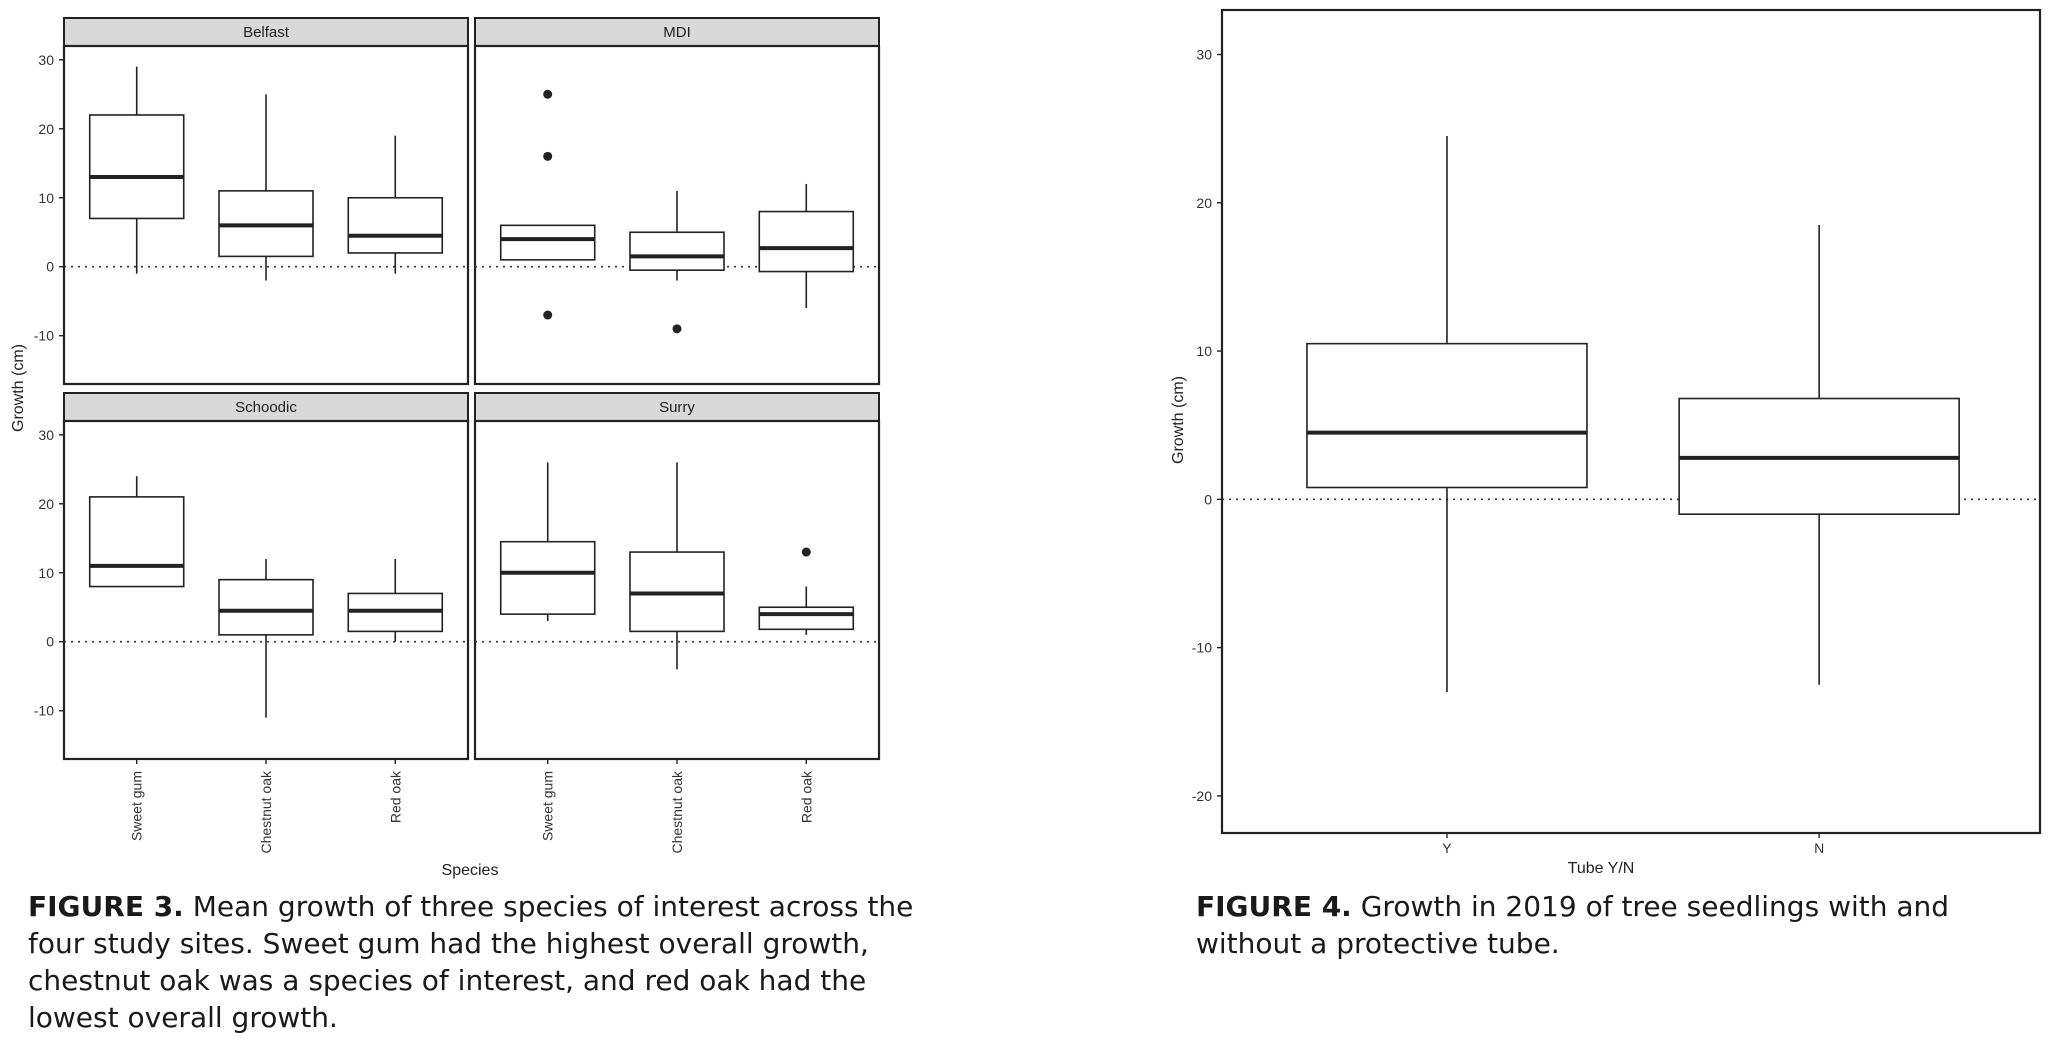 The image size is (2048, 1044). I want to click on panel-belfast-strip-label: Belfast, so click(266, 32).